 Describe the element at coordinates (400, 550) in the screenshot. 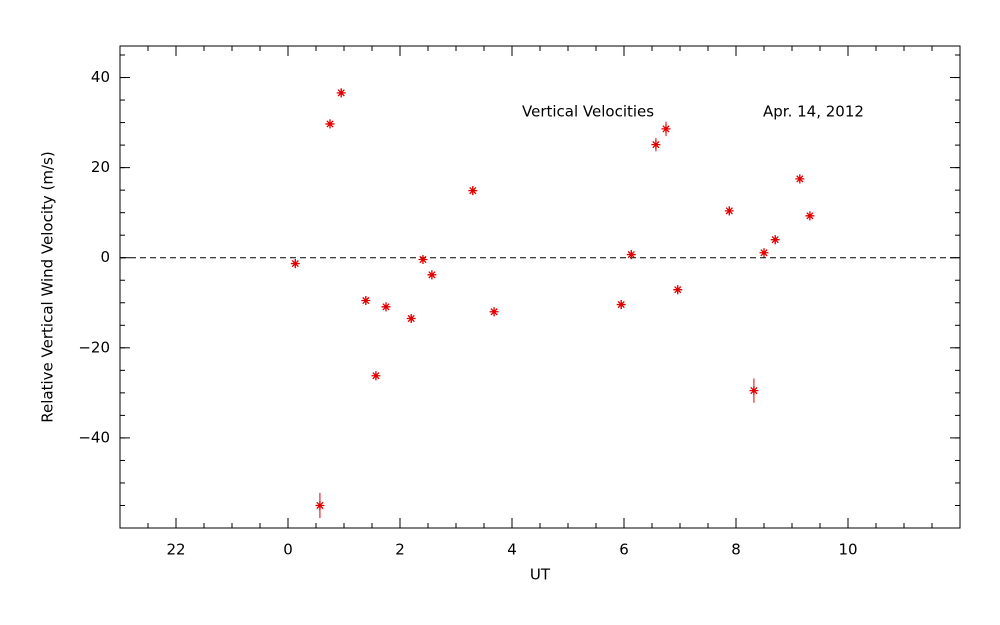

I see `x-tick-label: 2` at that location.